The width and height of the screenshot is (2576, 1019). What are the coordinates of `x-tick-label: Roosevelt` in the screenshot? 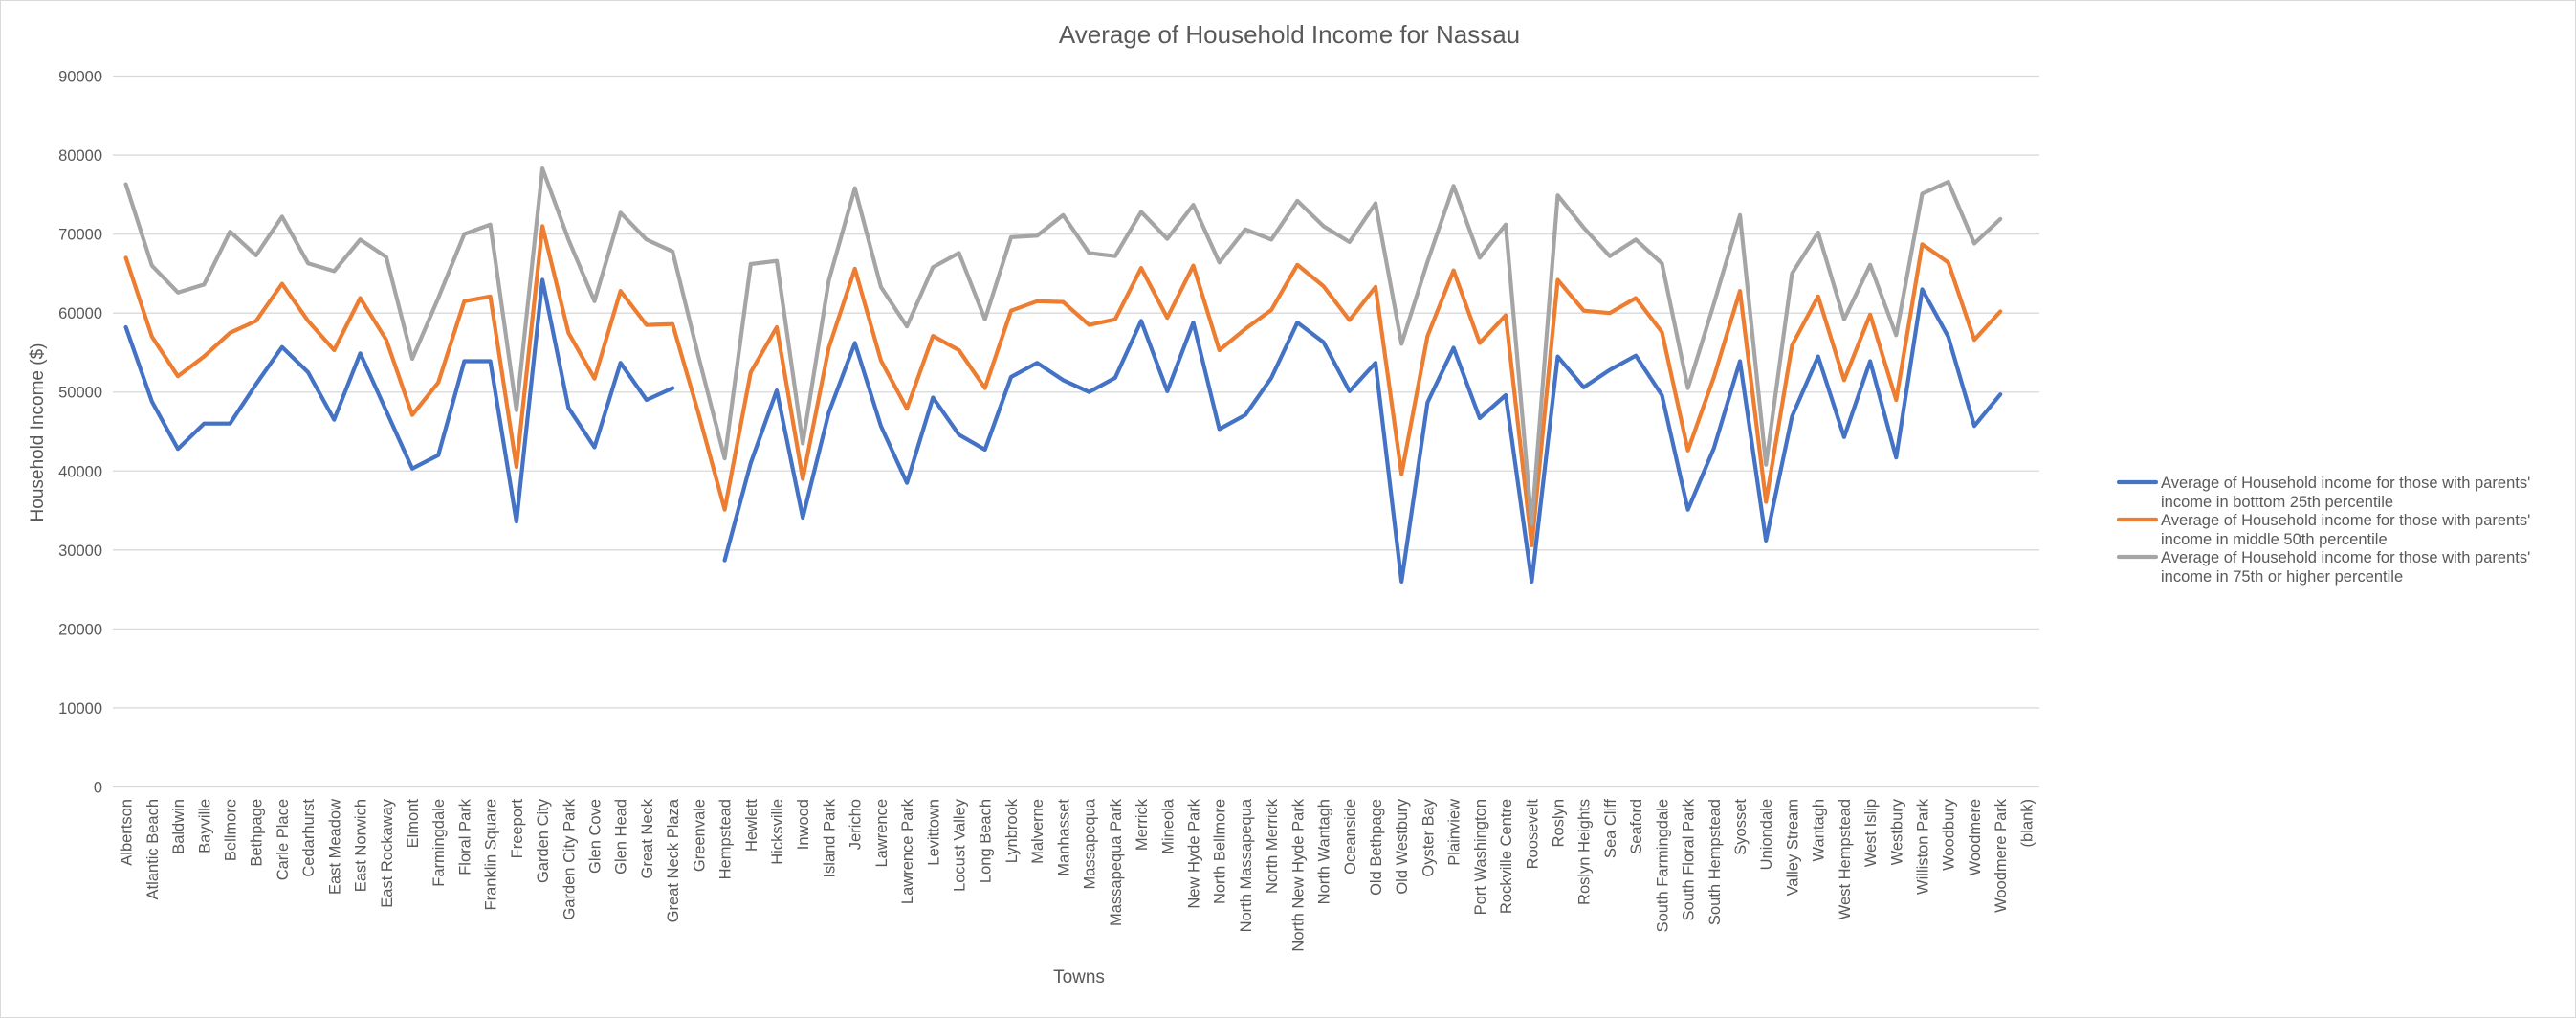 It's located at (1532, 834).